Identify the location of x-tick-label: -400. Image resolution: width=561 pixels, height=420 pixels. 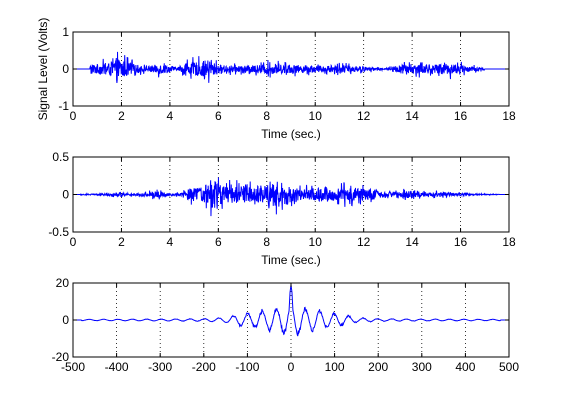
(117, 367).